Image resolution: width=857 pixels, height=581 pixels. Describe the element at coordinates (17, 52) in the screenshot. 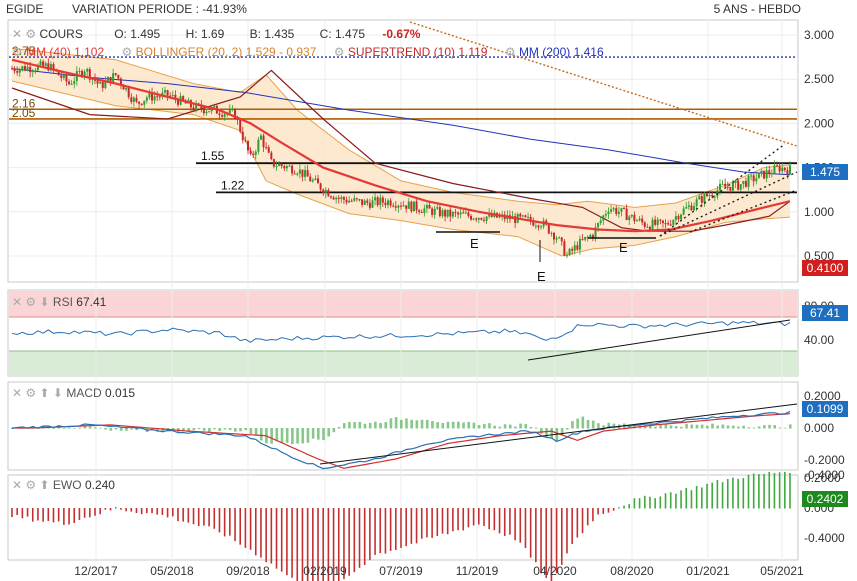

I see `mm40-gear-icon: ⚙` at that location.